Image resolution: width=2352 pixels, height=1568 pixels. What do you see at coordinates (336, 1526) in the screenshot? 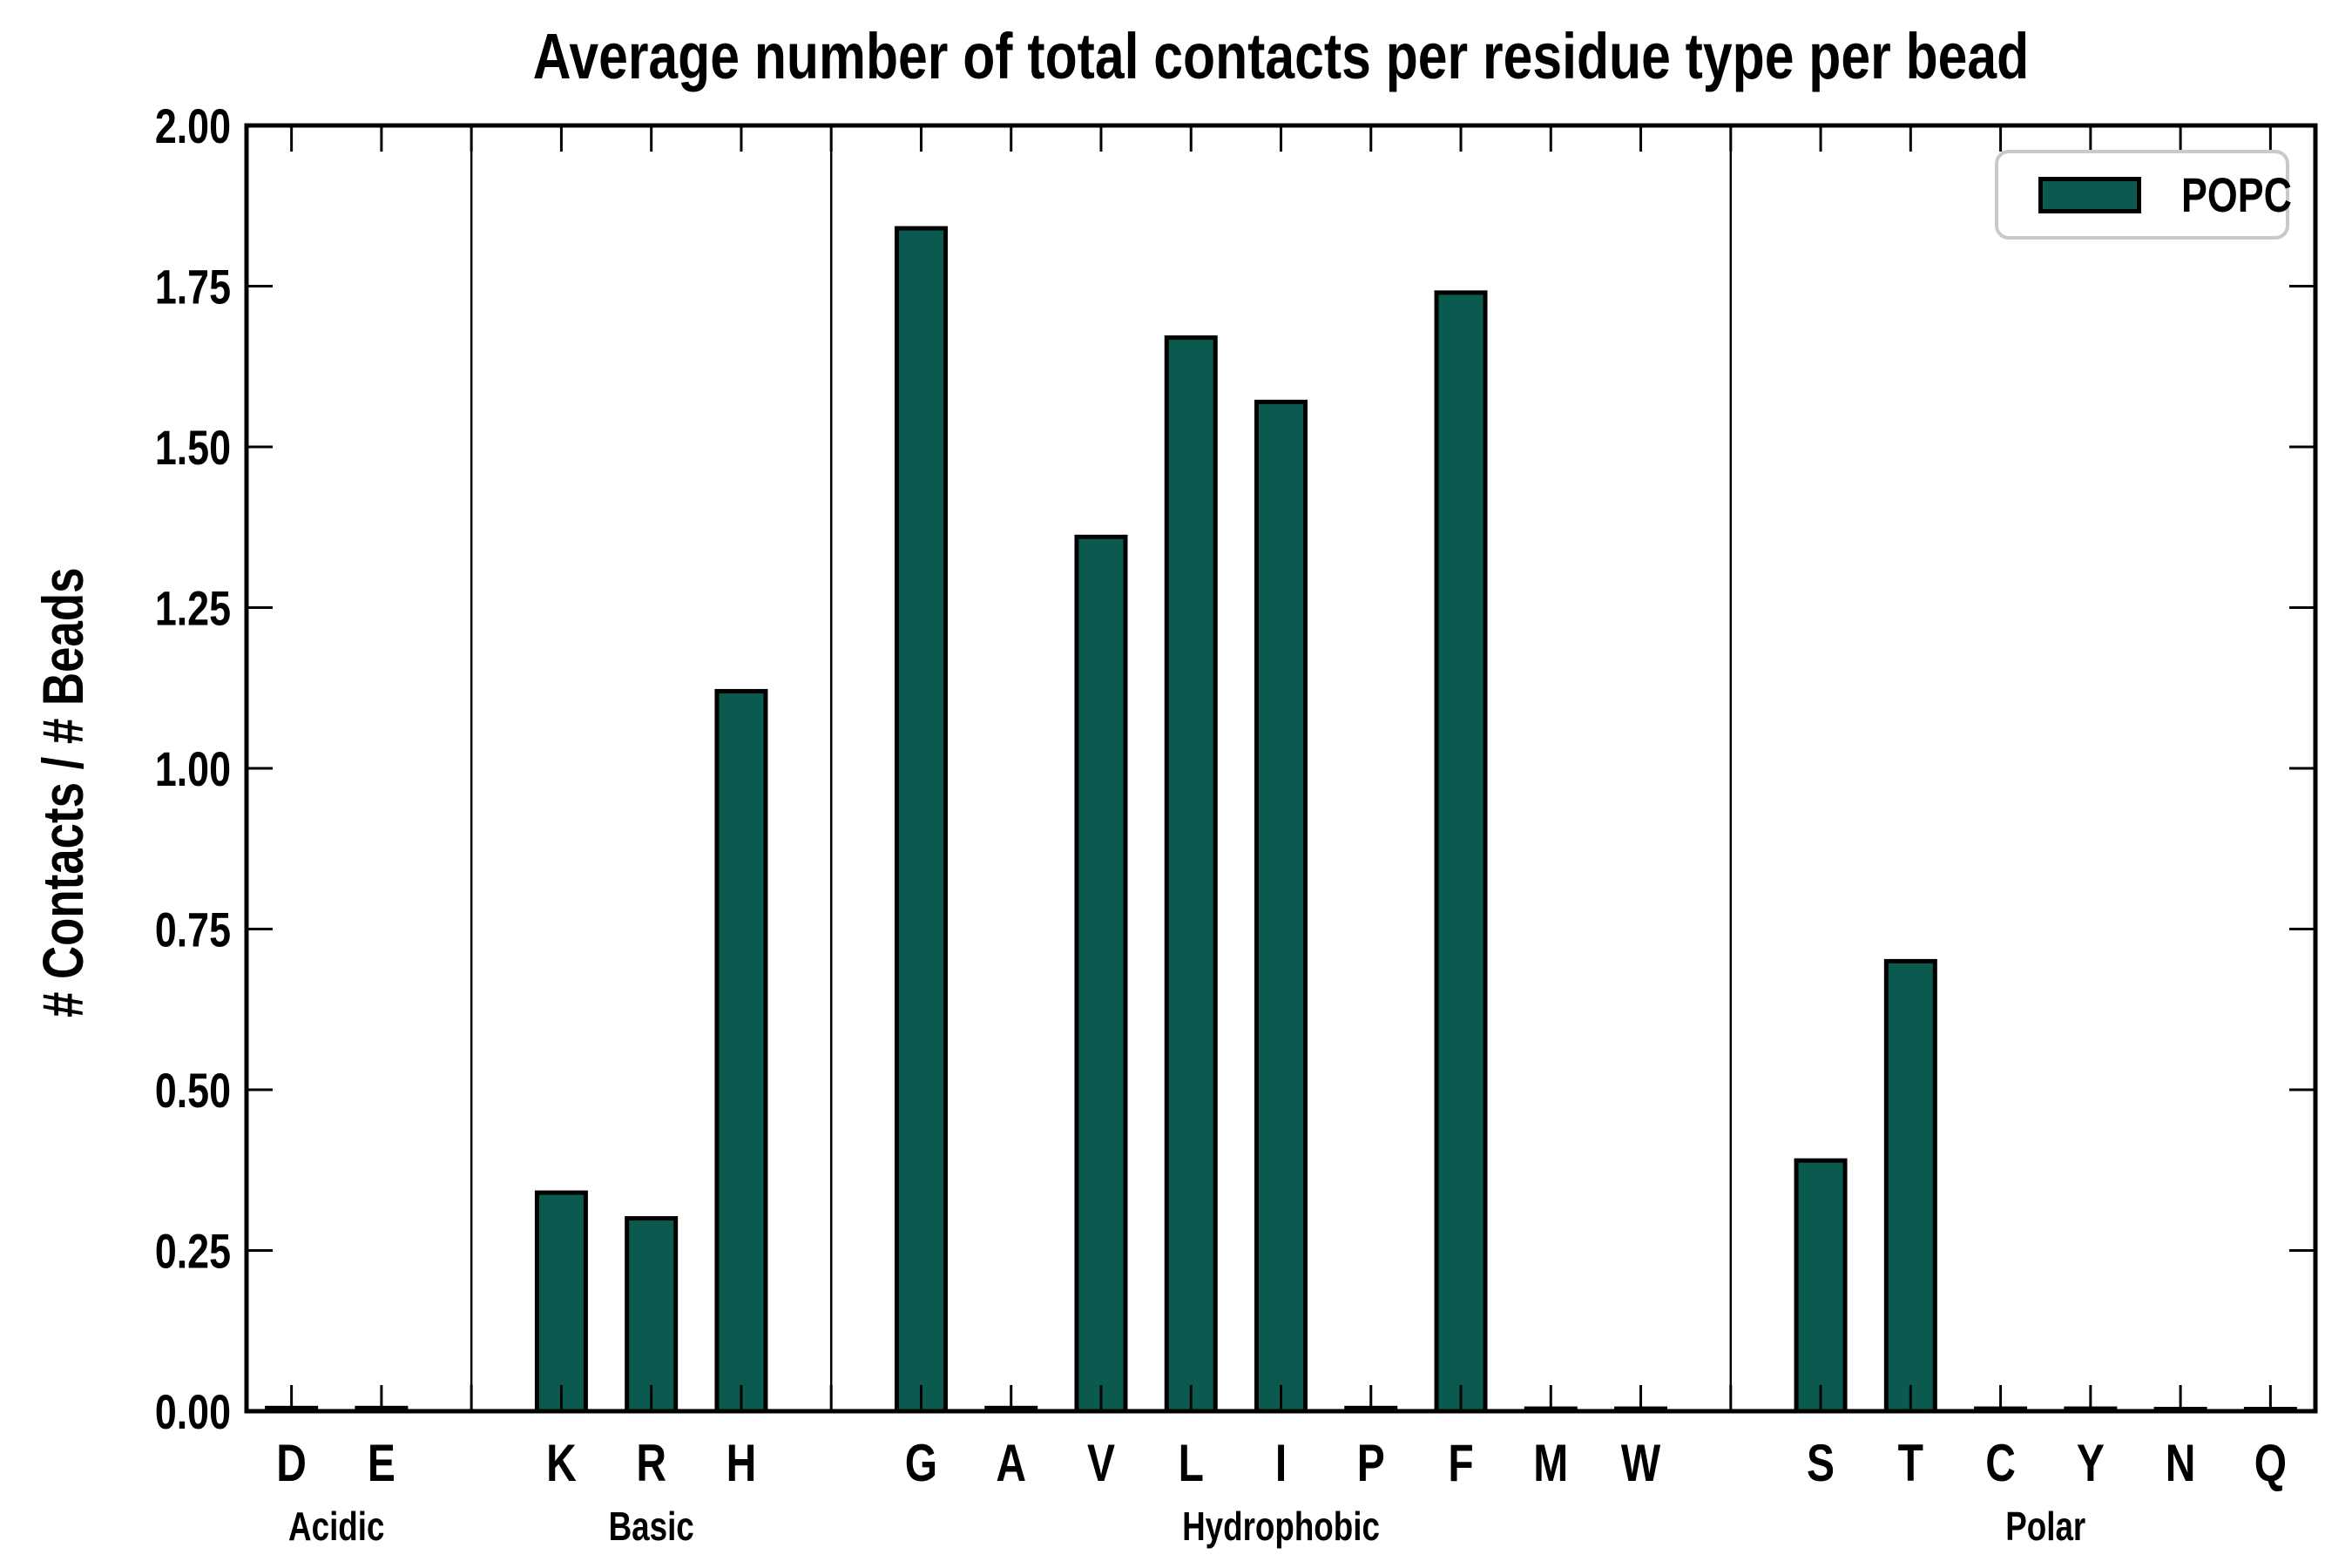
I see `group-label: Acidic` at bounding box center [336, 1526].